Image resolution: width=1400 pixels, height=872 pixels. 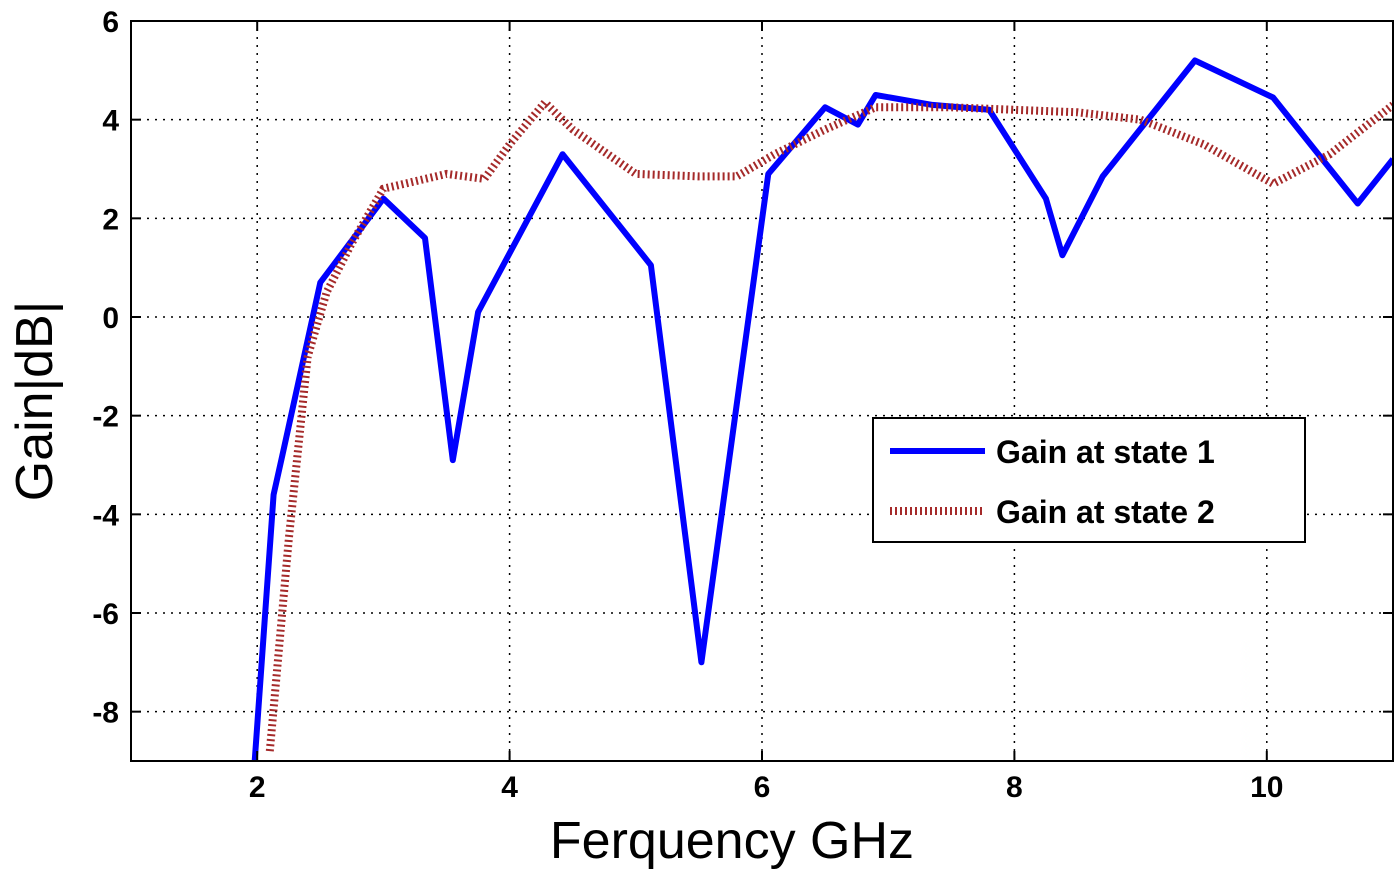 I want to click on y-tick-label: -6, so click(x=105, y=614).